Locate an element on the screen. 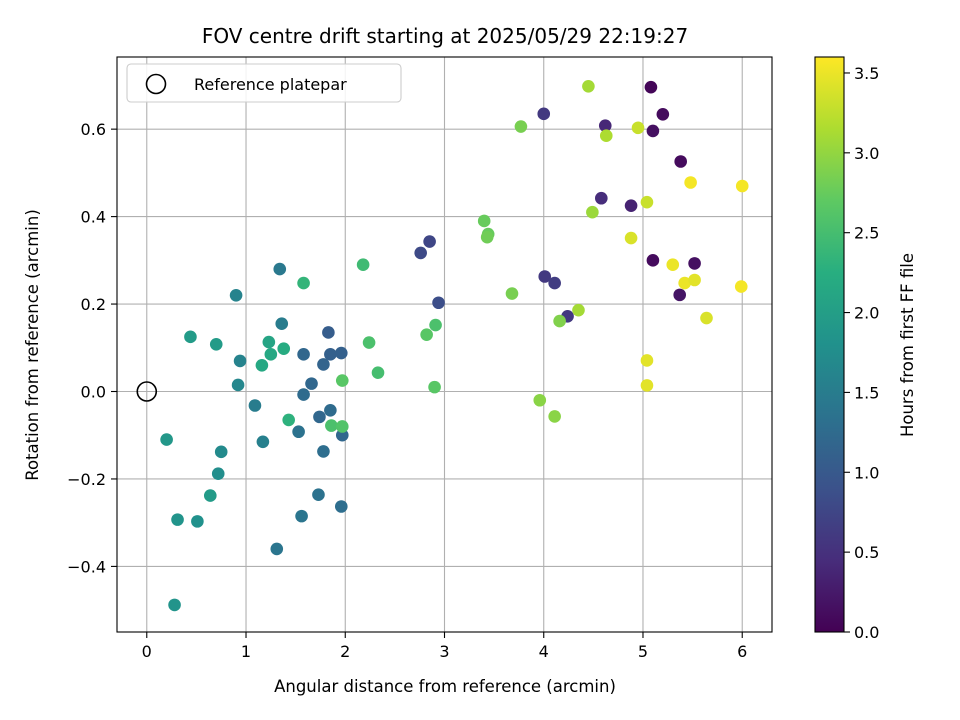 This screenshot has width=960, height=720. y-tick-label: 0.4 is located at coordinates (93, 217).